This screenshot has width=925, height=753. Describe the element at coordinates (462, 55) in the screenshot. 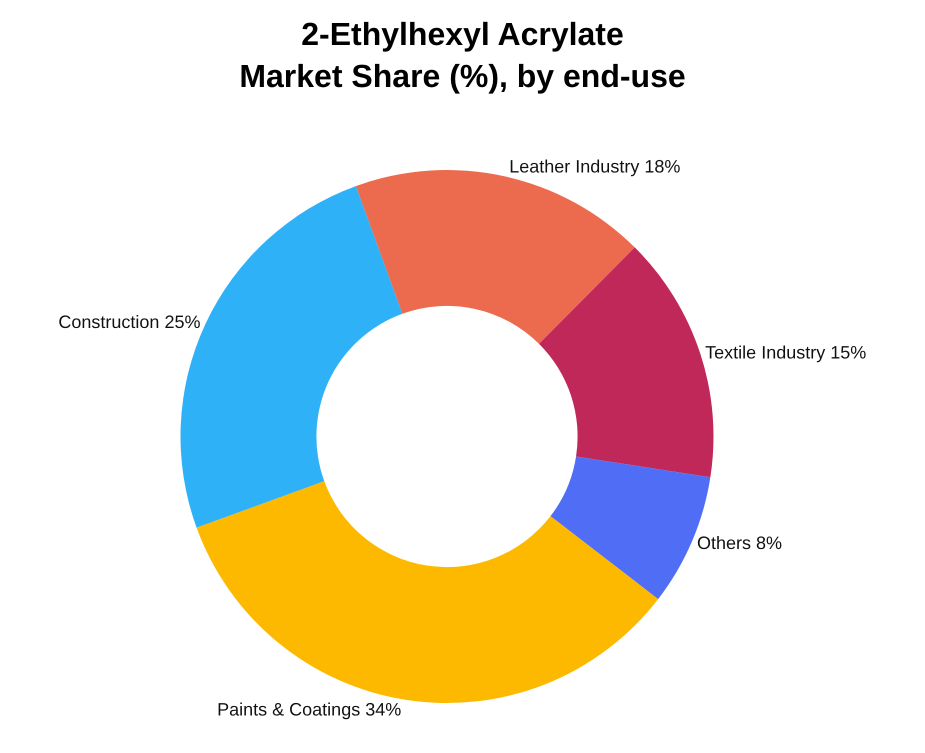

I see `chart-title: 2-Ethylhexyl Acrylate Market Share (%), by end-use` at that location.